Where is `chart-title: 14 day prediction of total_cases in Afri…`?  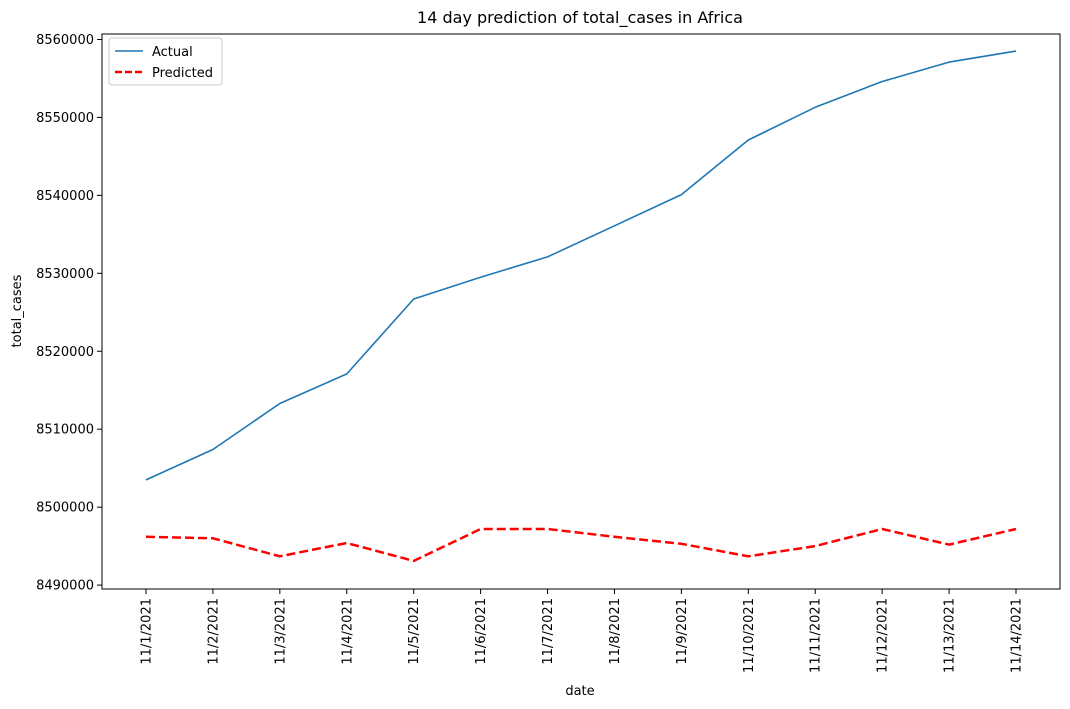
chart-title: 14 day prediction of total_cases in Afri… is located at coordinates (580, 18).